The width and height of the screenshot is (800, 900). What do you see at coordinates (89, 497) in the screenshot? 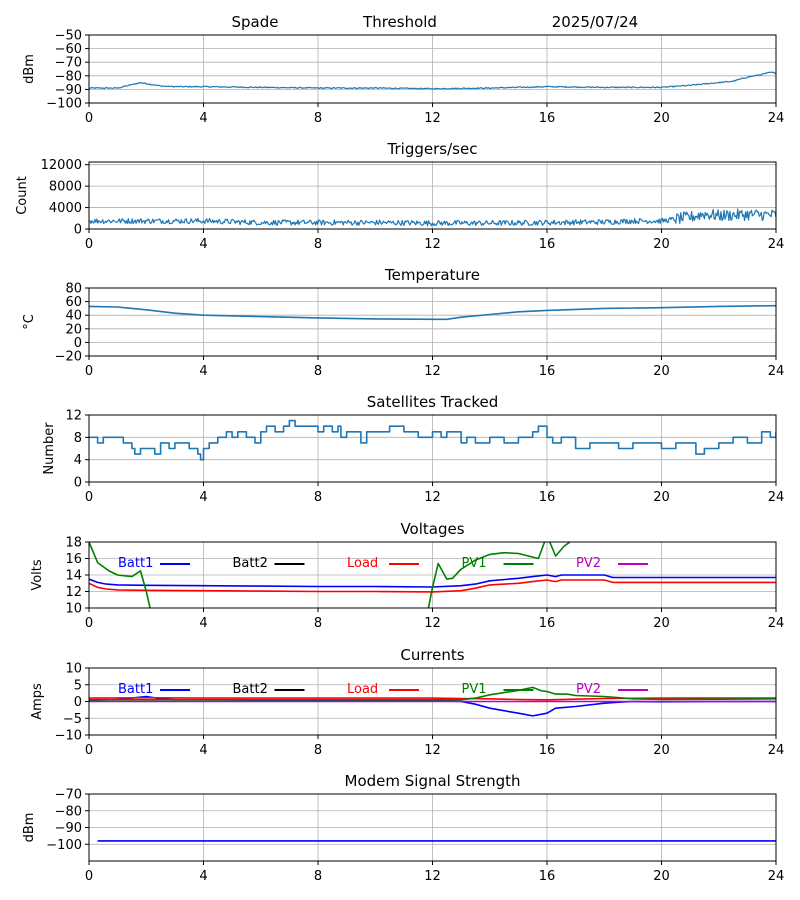
I see `satellites-x-tick-label: 0` at bounding box center [89, 497].